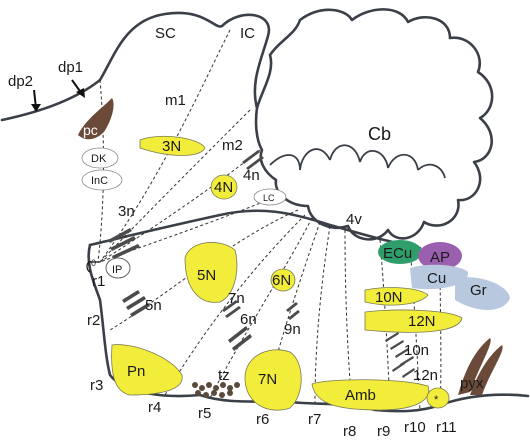 This screenshot has height=440, width=530. Describe the element at coordinates (90, 130) in the screenshot. I see `label-pc: pc` at that location.